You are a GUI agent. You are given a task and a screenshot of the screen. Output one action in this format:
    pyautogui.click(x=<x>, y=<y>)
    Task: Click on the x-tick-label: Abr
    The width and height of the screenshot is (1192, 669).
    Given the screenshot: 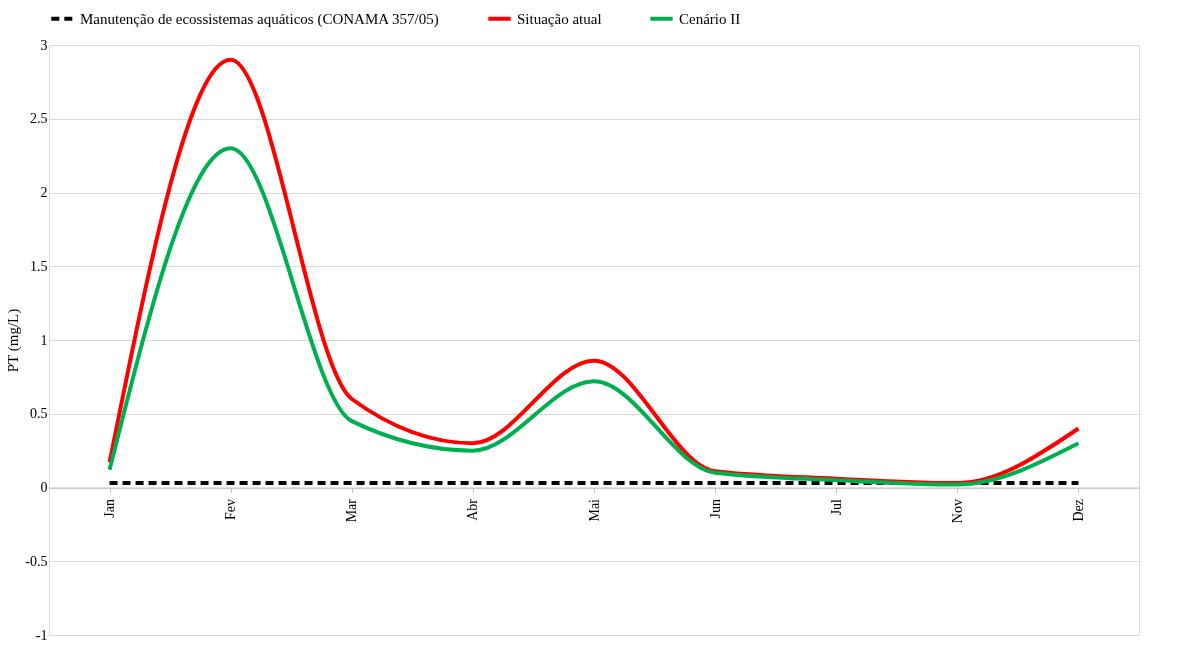 What is the action you would take?
    pyautogui.click(x=473, y=509)
    